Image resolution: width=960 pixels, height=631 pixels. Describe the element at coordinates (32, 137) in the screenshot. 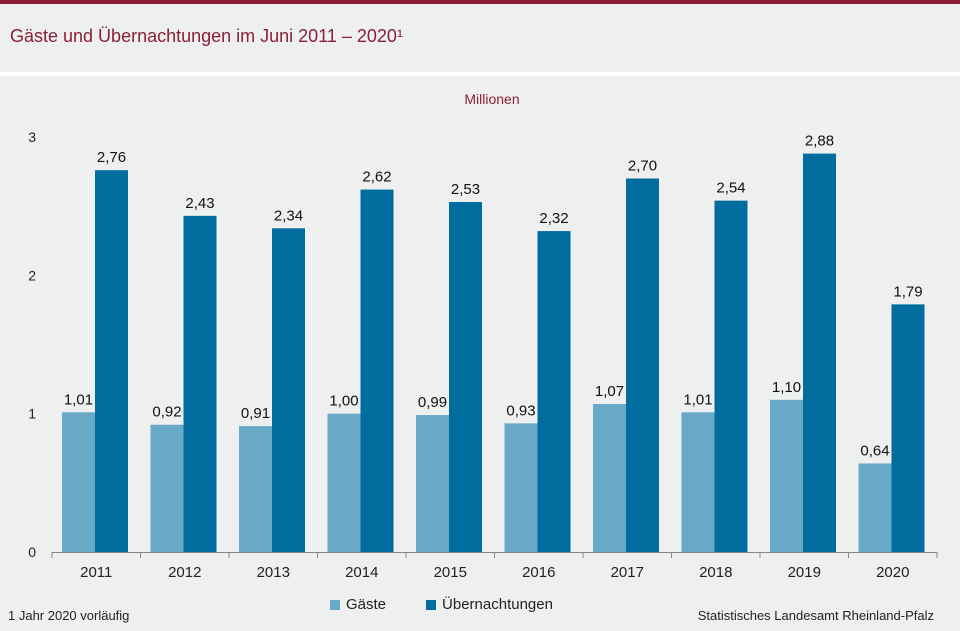

I see `y-tick-label: 3` at that location.